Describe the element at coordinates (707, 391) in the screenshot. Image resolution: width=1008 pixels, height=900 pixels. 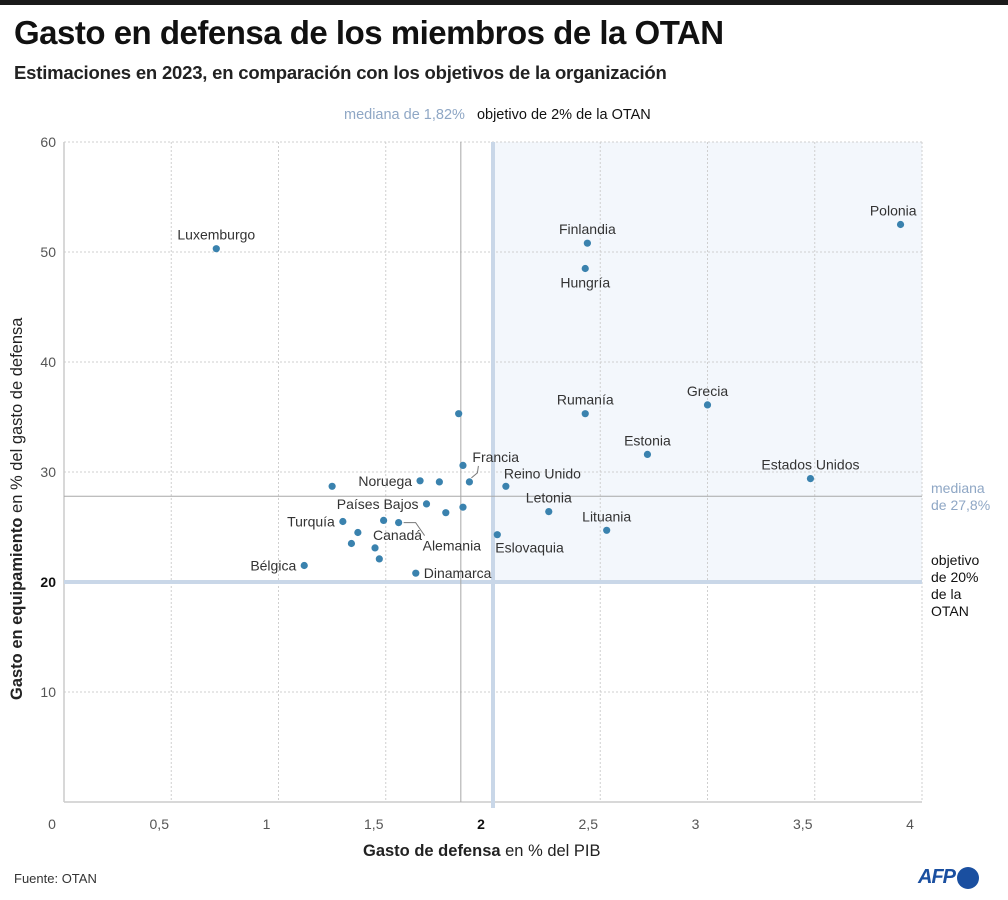
I see `point-label: Grecia` at that location.